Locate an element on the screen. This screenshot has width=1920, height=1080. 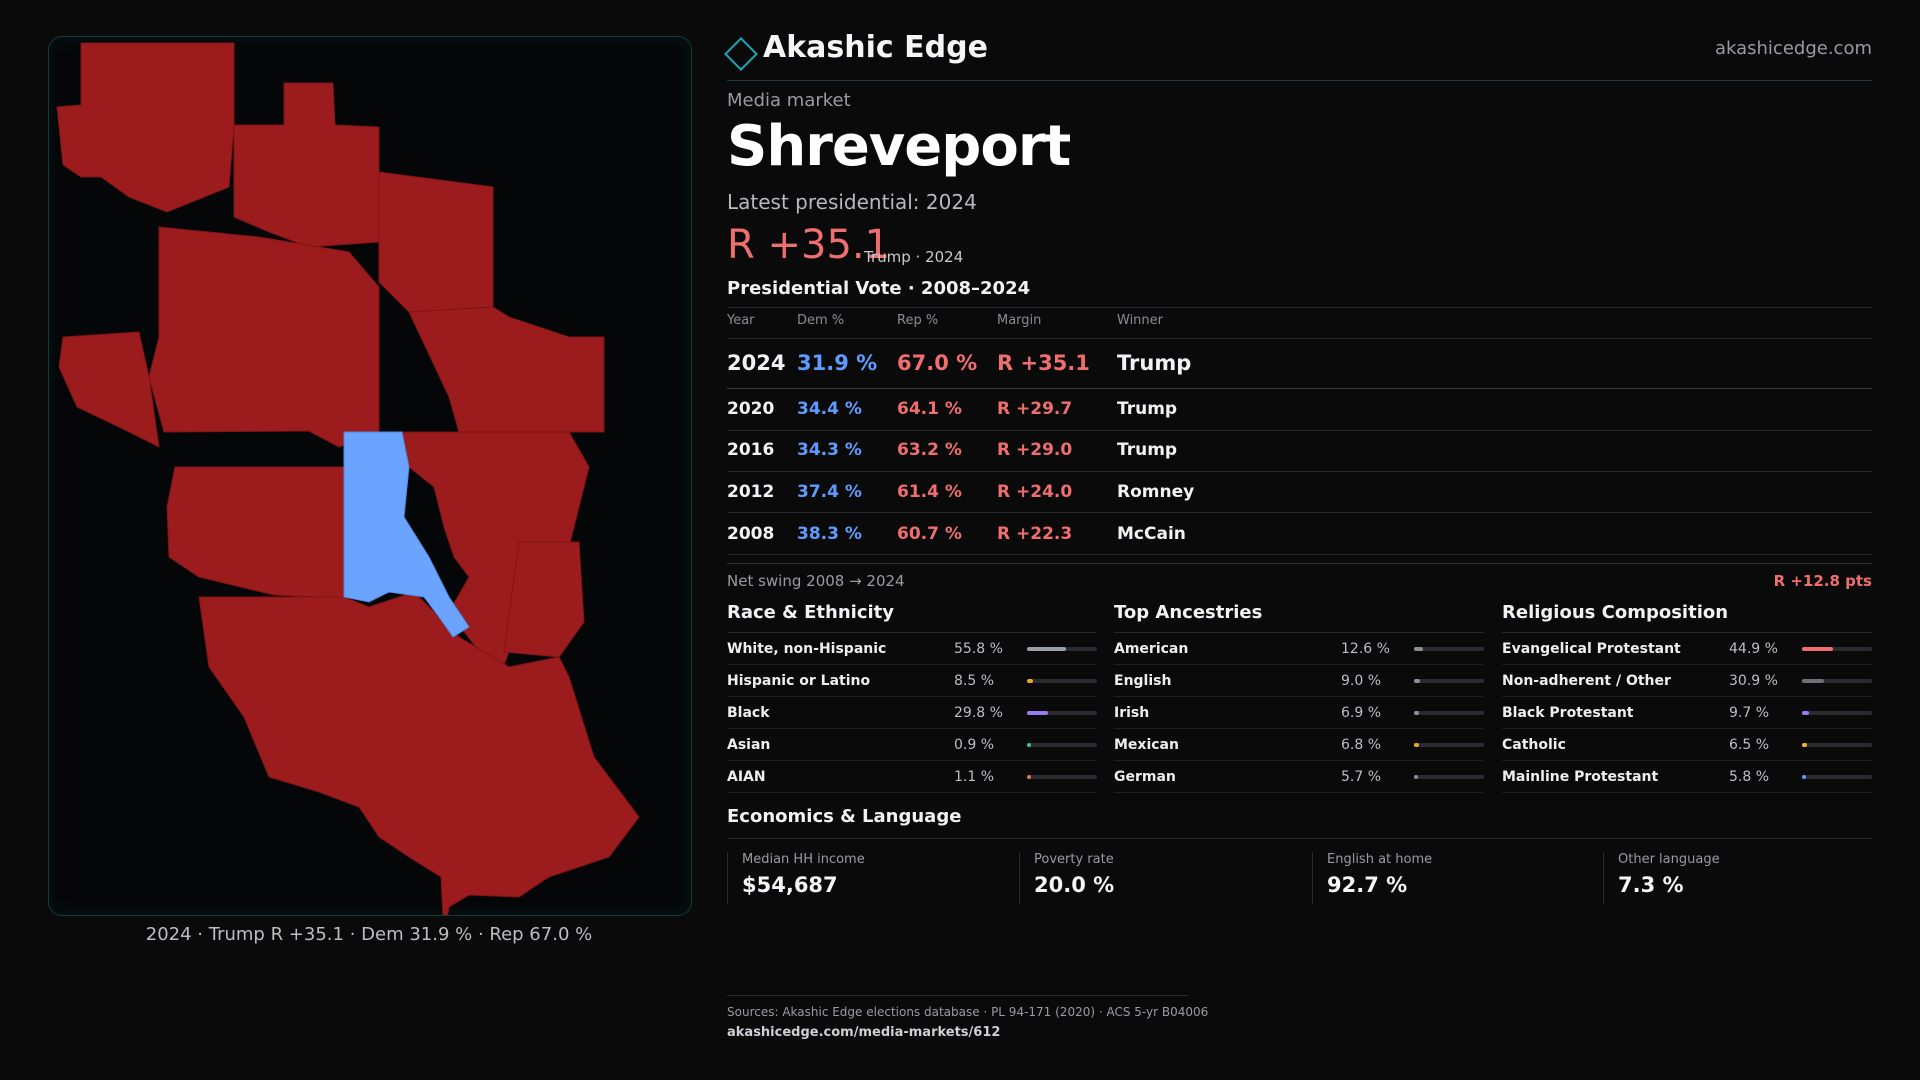
economics-divider is located at coordinates (1299, 838).